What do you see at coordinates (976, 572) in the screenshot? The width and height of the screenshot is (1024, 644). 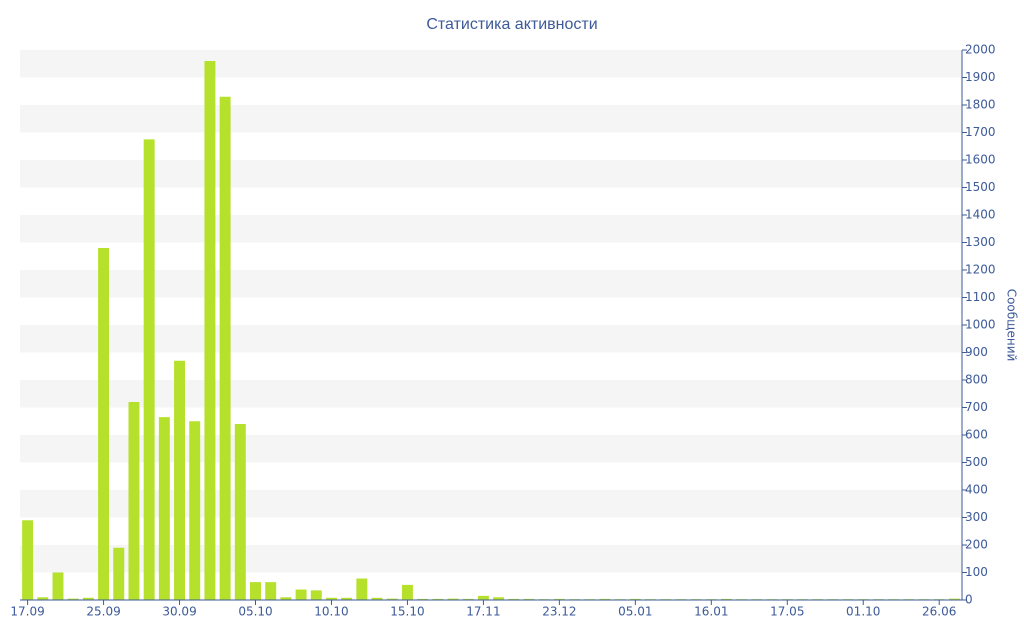 I see `y-tick-label: 100` at bounding box center [976, 572].